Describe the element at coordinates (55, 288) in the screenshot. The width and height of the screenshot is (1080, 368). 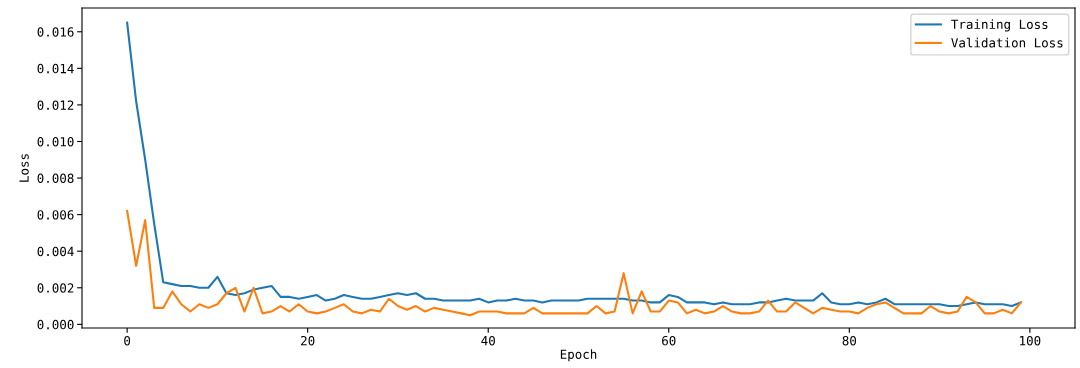
I see `y-tick-label: 0.002` at that location.